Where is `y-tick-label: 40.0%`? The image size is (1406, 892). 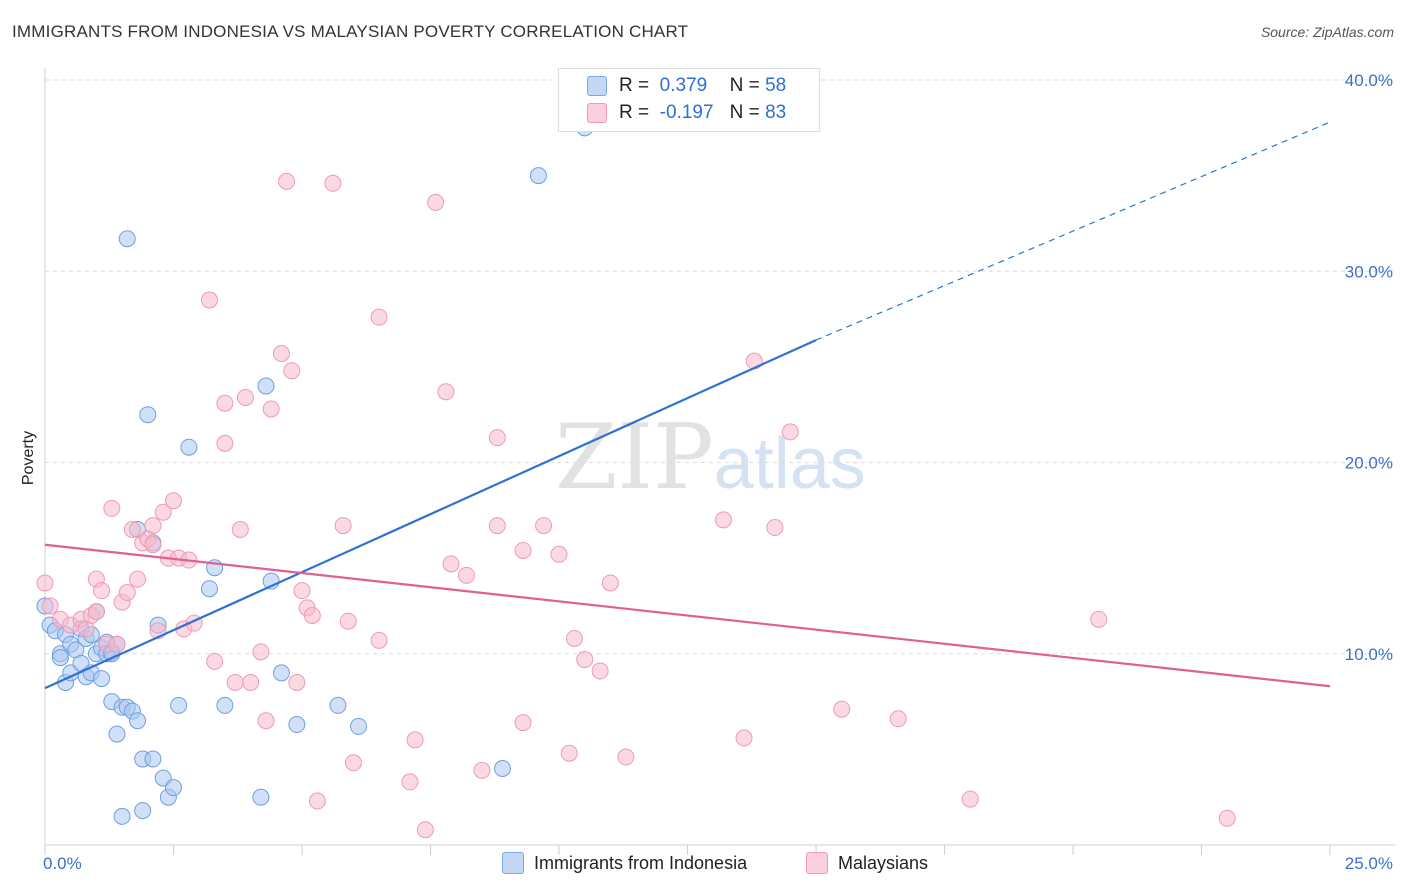
y-tick-label: 40.0% is located at coordinates (1369, 80).